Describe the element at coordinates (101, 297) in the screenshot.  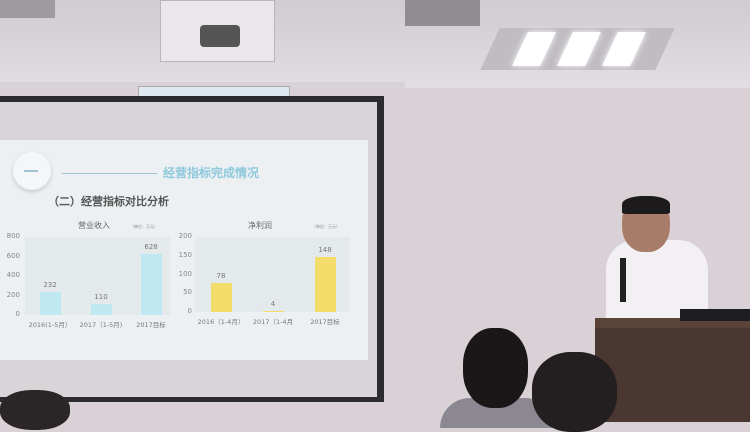
I see `data-label: 110` at that location.